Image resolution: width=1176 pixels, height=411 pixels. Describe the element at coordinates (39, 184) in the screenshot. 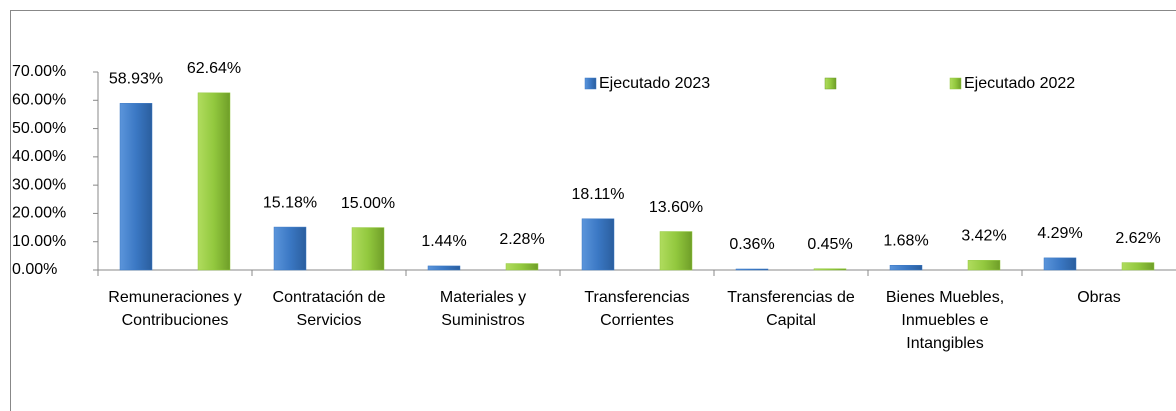

I see `y-tick-label: 30.00%` at that location.